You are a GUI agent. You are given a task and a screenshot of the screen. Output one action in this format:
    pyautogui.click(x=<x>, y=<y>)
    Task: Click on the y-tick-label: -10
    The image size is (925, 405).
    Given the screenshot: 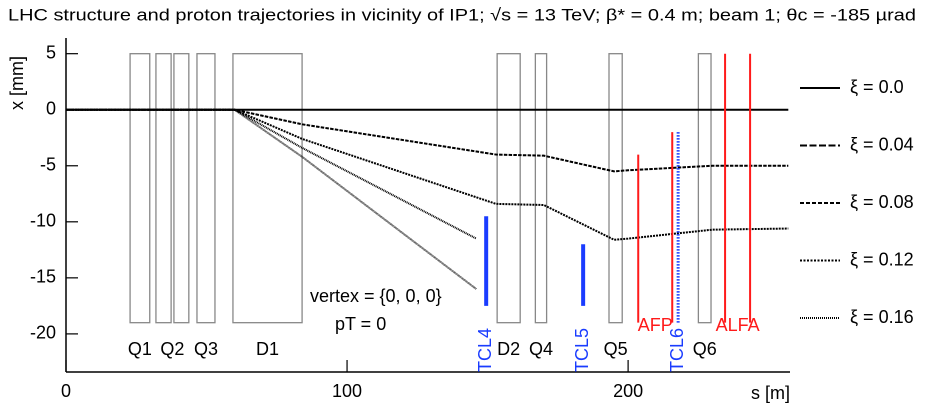 What is the action you would take?
    pyautogui.click(x=43, y=221)
    